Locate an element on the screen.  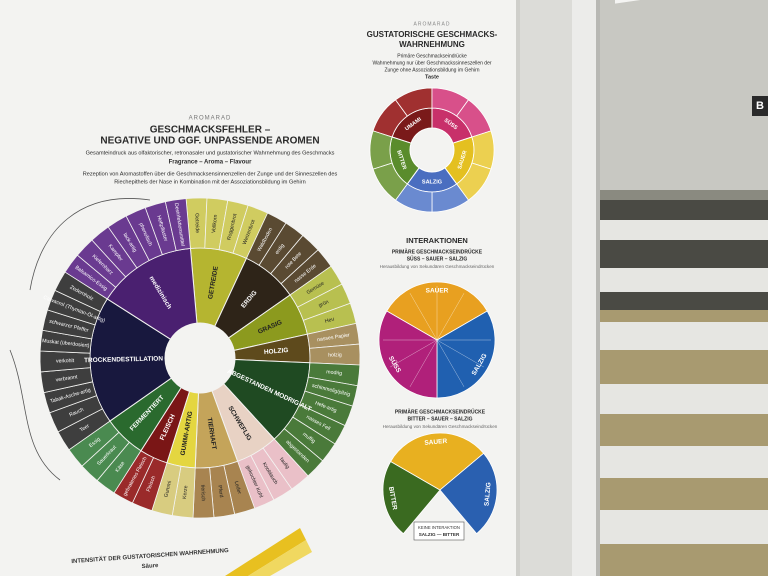
wheel-item-label: Leder is located at coordinates (238, 487).